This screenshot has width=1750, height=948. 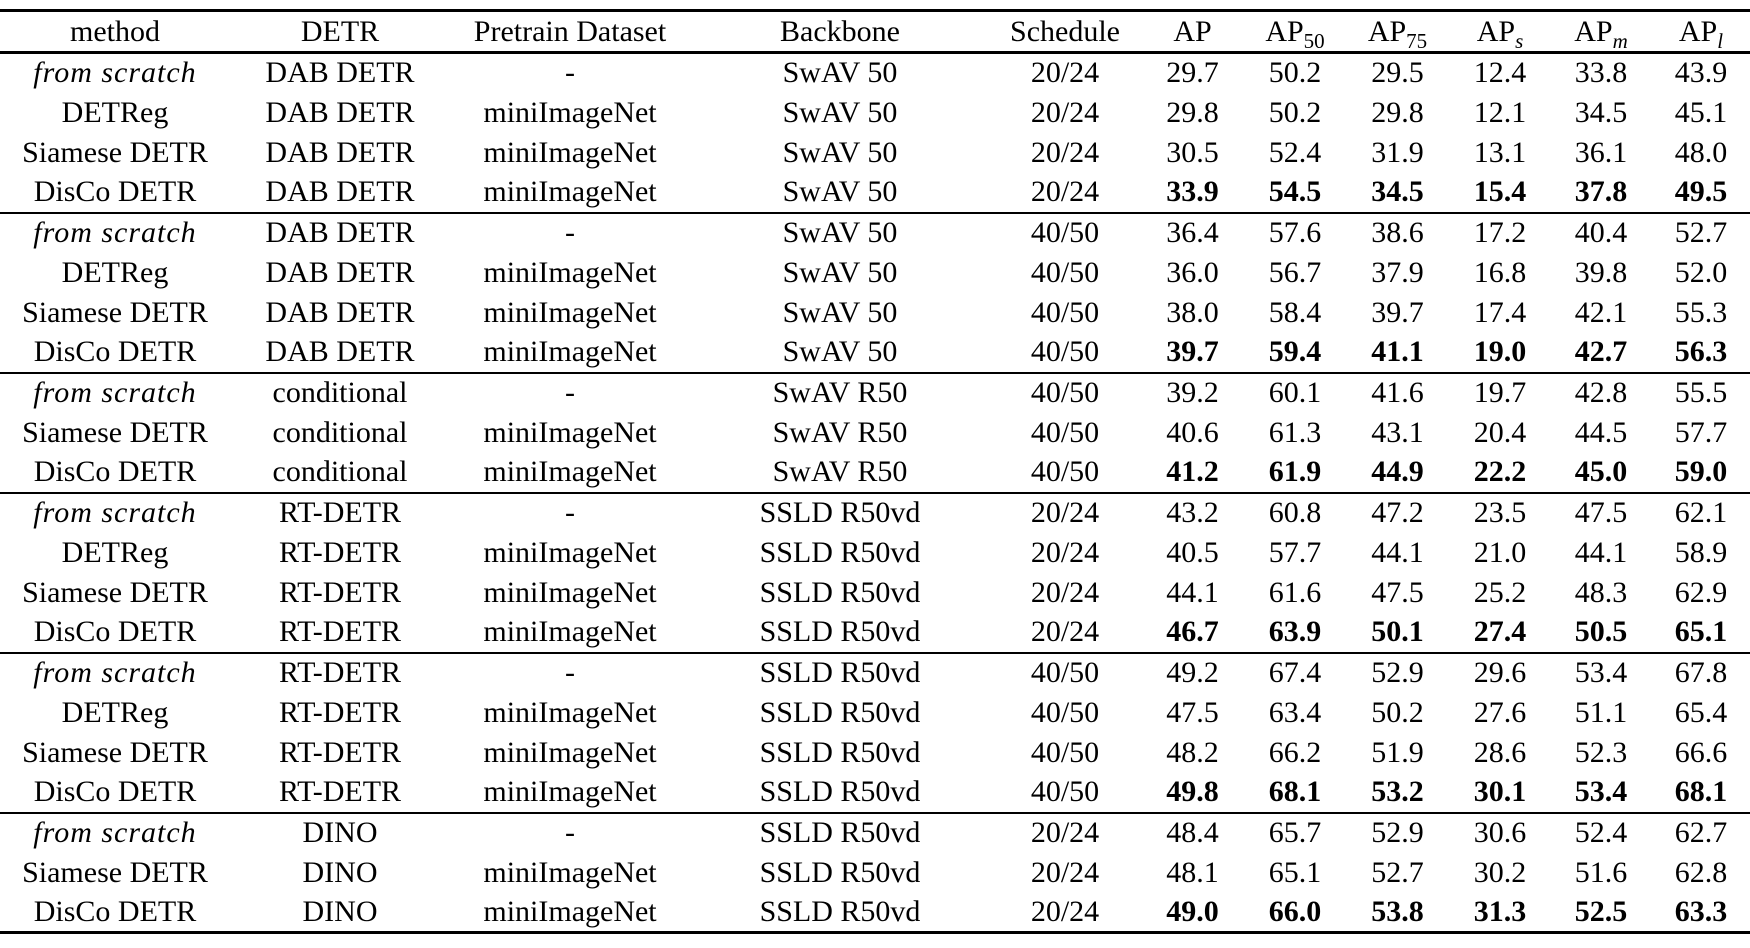 I want to click on column-header: AP75, so click(x=1397, y=33).